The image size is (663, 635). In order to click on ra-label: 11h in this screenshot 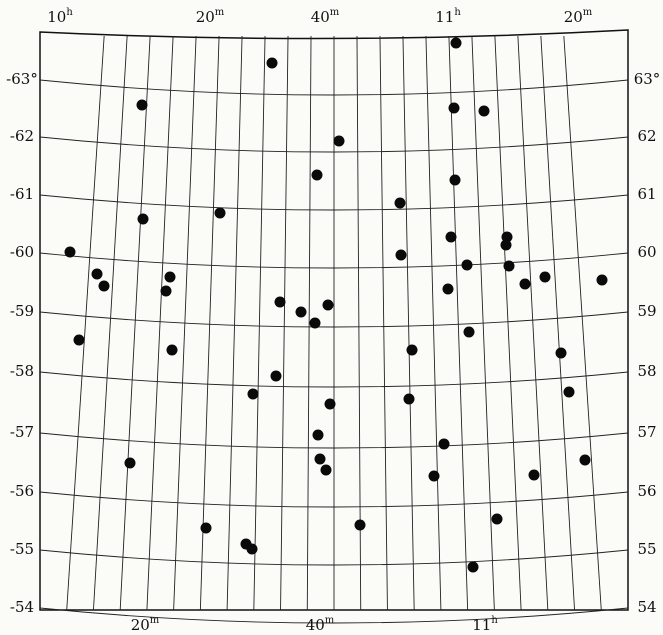, I will do `click(485, 625)`.